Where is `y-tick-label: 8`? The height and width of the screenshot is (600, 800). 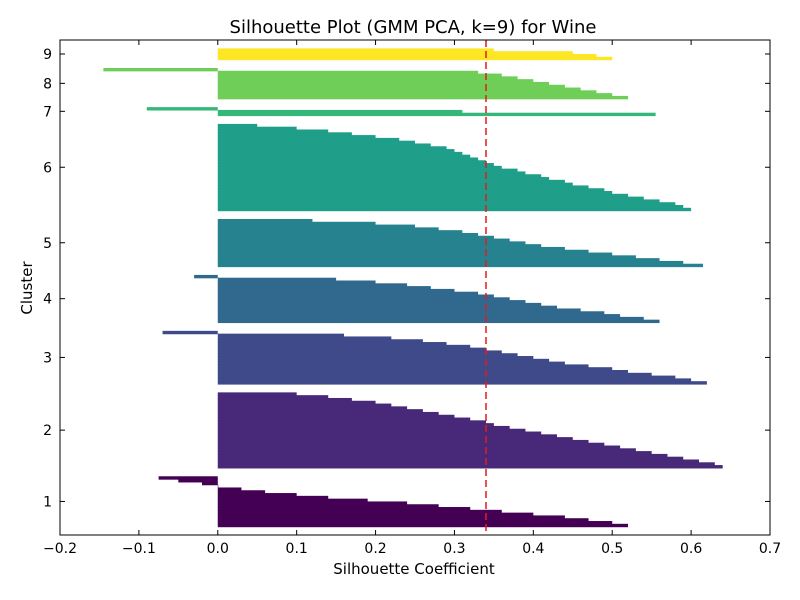 y-tick-label: 8 is located at coordinates (47, 84).